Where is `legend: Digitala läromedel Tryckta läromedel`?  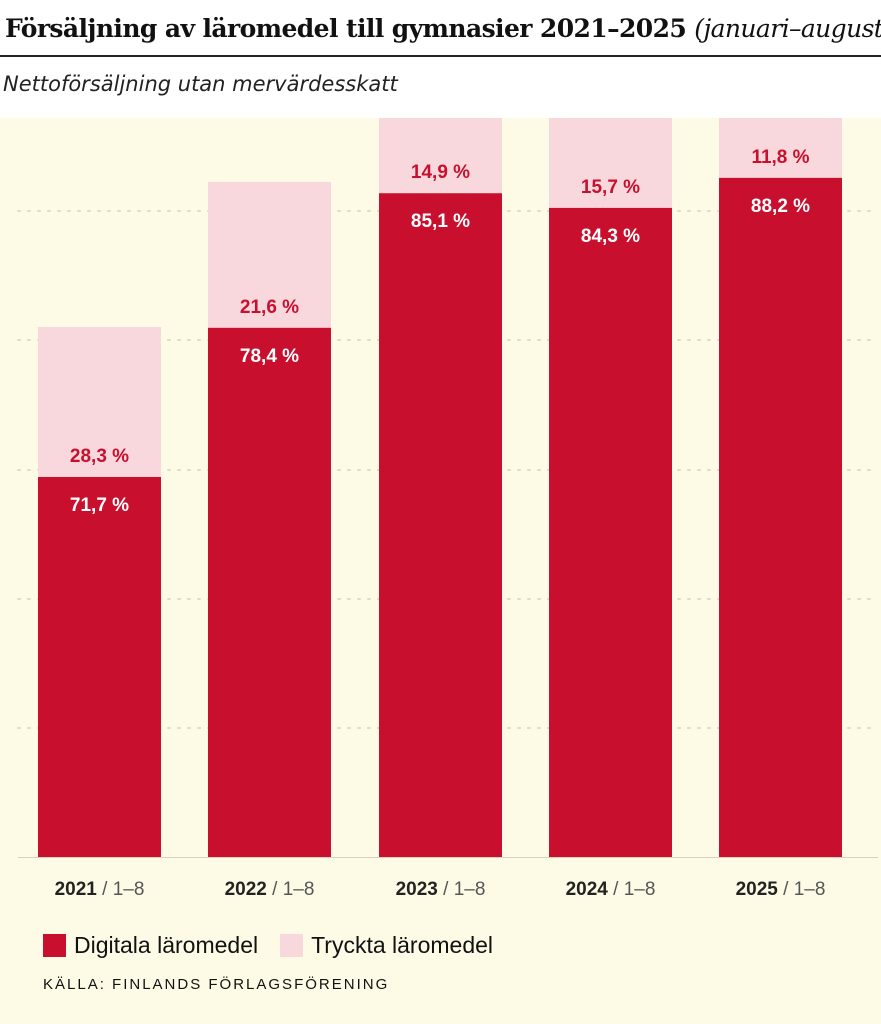
legend: Digitala läromedel Tryckta läromedel is located at coordinates (279, 945).